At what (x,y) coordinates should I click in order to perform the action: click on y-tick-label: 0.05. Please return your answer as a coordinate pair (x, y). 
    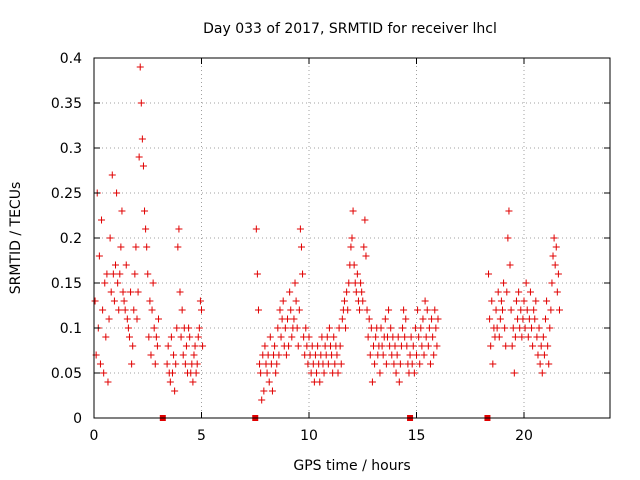
    Looking at the image, I should click on (66, 374).